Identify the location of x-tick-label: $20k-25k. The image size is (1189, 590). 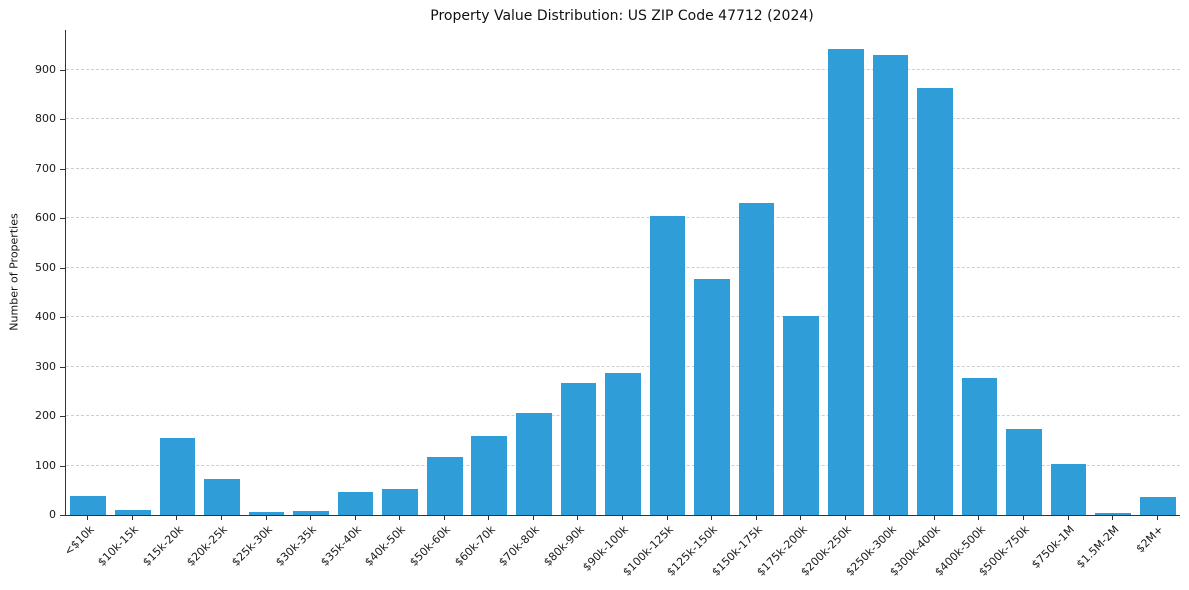
(207, 546).